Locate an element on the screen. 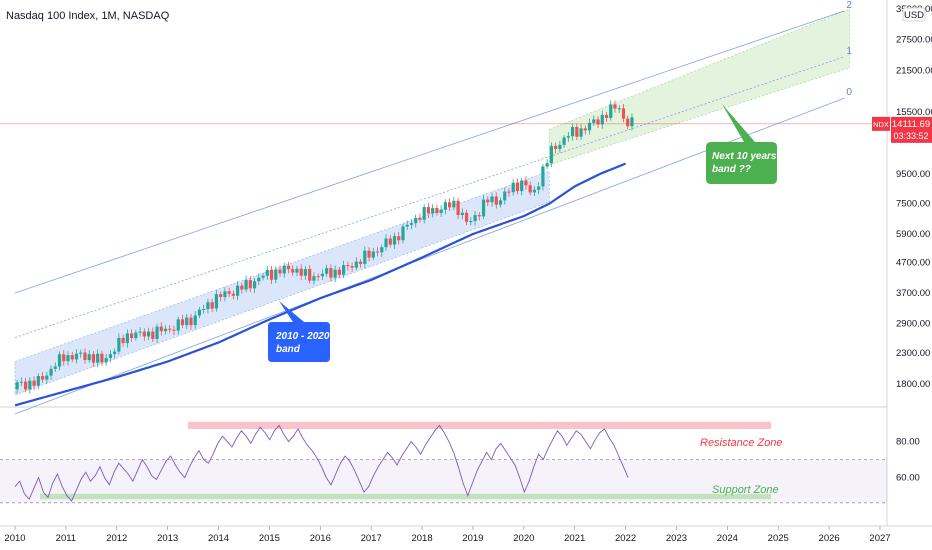 The width and height of the screenshot is (932, 550). x-tick-label: 2024 is located at coordinates (727, 538).